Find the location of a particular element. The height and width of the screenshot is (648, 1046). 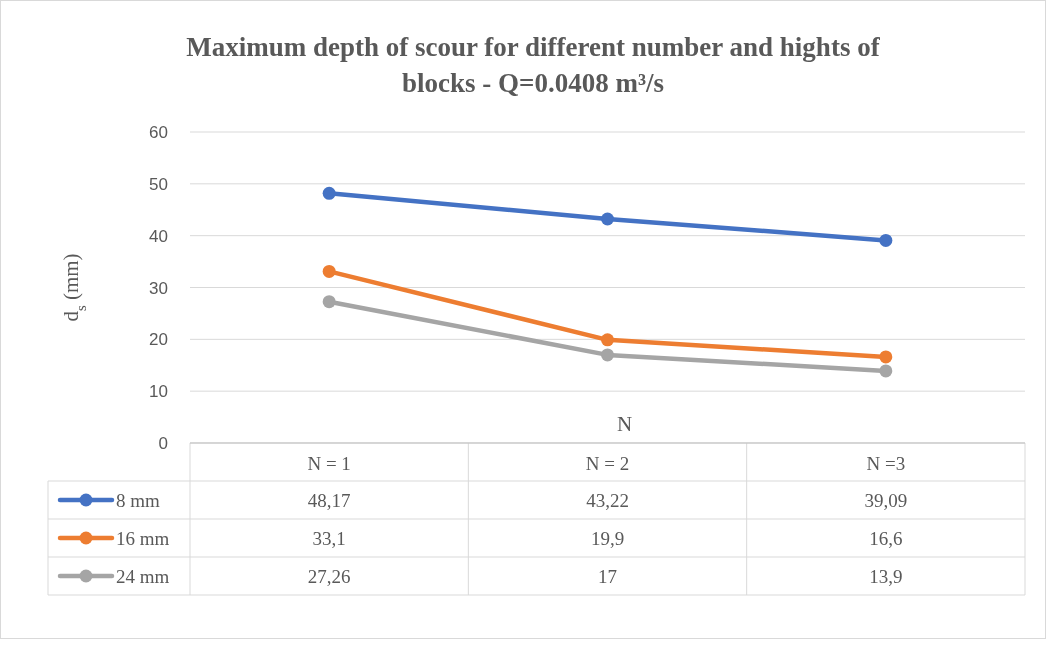

data-label: 27,26 is located at coordinates (329, 576).